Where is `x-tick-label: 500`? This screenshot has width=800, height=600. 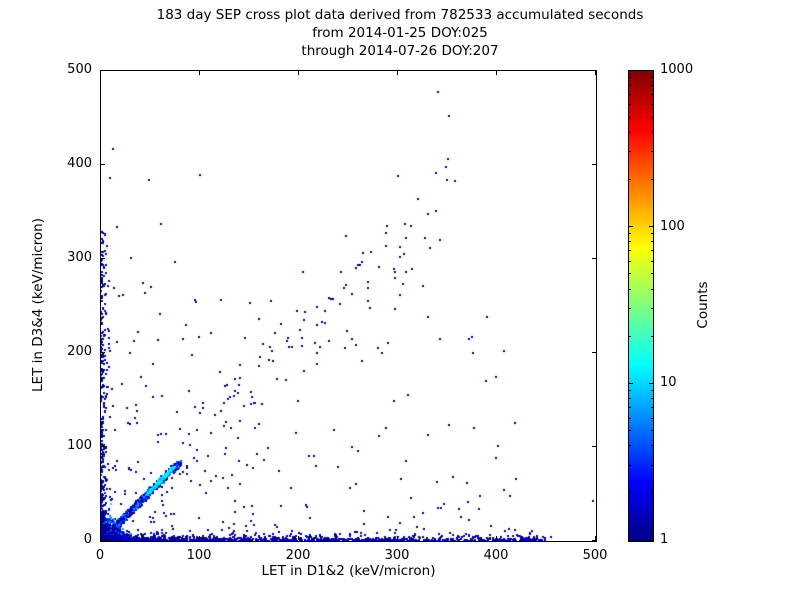
x-tick-label: 500 is located at coordinates (595, 555).